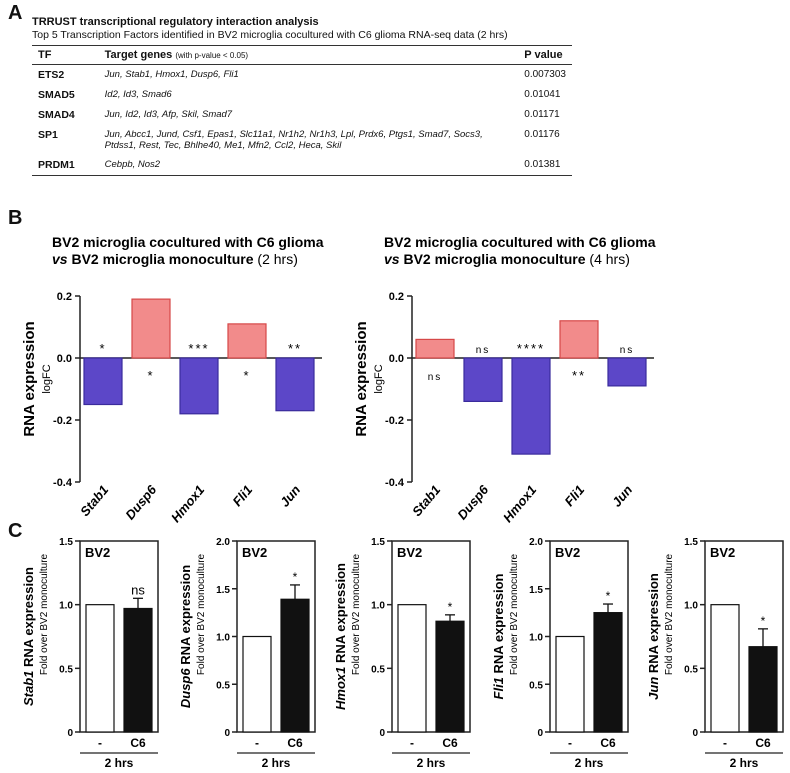 Image resolution: width=790 pixels, height=773 pixels. Describe the element at coordinates (531, 406) in the screenshot. I see `bar-hmox1` at that location.